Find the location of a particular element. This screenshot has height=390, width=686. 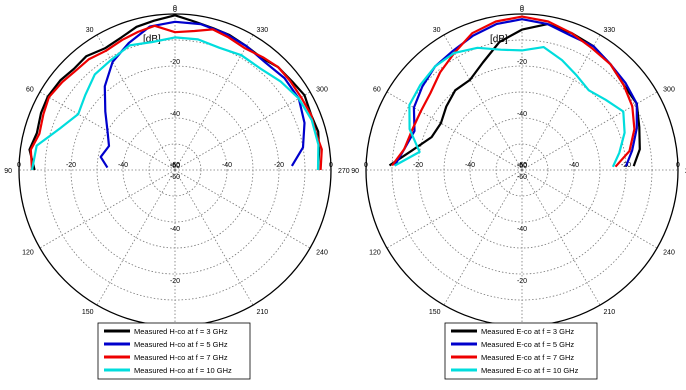

legend-entry: Measured H-co at f = 10 GHz is located at coordinates (183, 370).